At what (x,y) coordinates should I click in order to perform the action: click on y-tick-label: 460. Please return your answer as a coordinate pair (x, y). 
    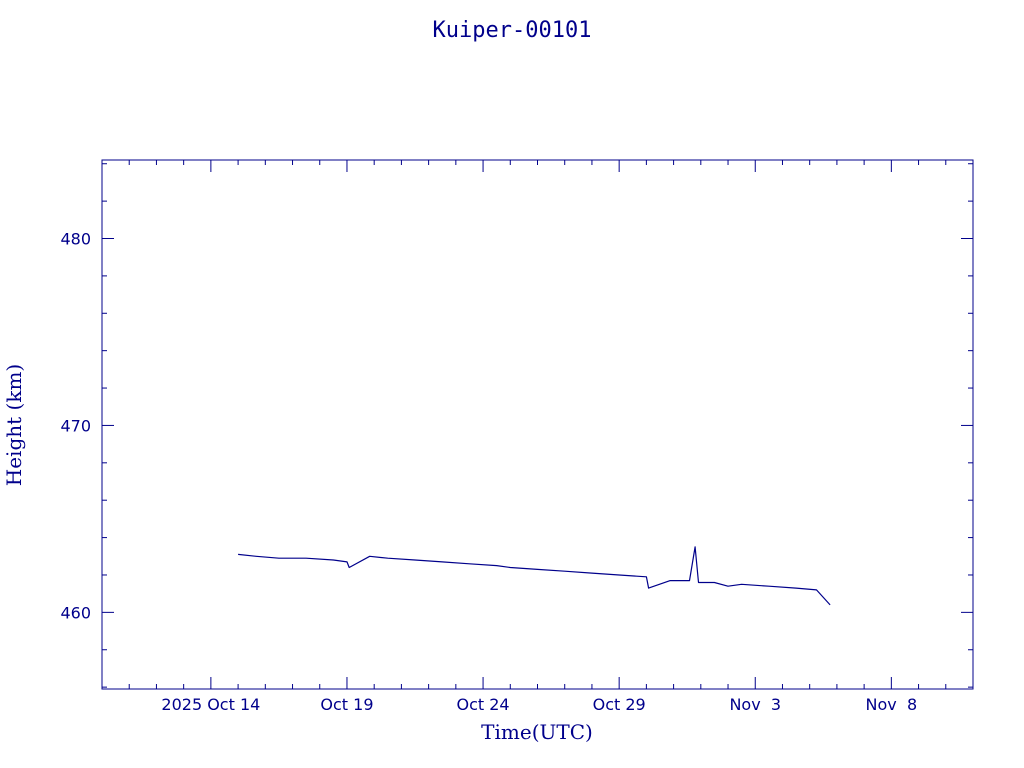
    Looking at the image, I should click on (75, 612).